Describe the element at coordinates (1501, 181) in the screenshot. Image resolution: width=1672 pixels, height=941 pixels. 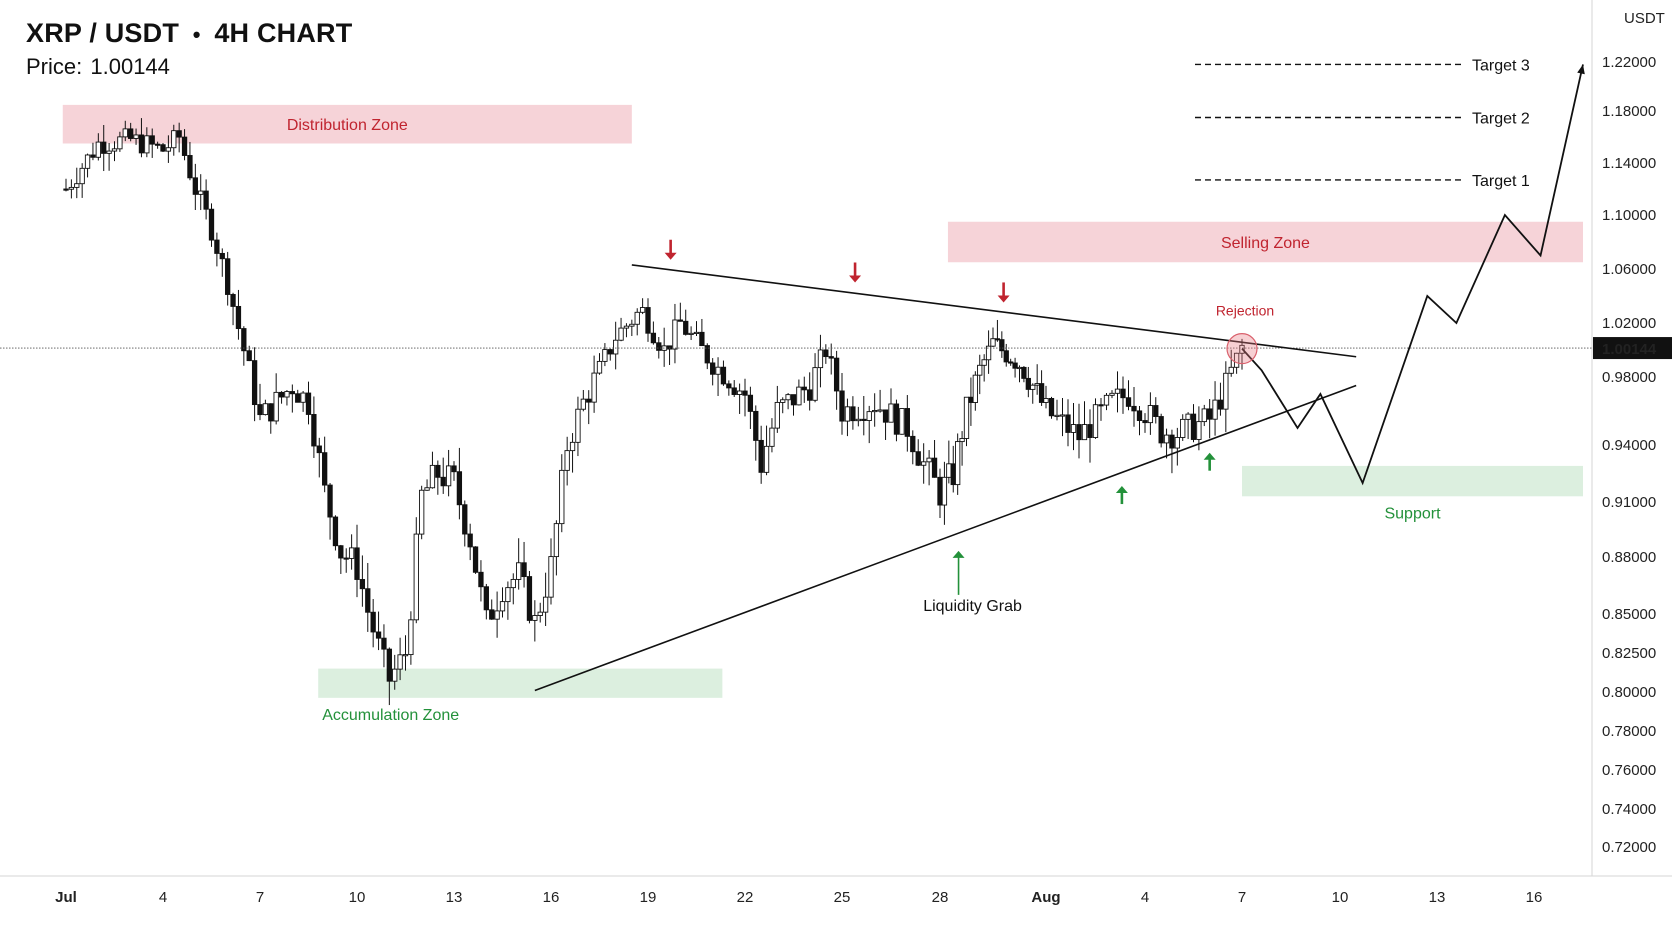
I see `target-label: Target 1` at that location.